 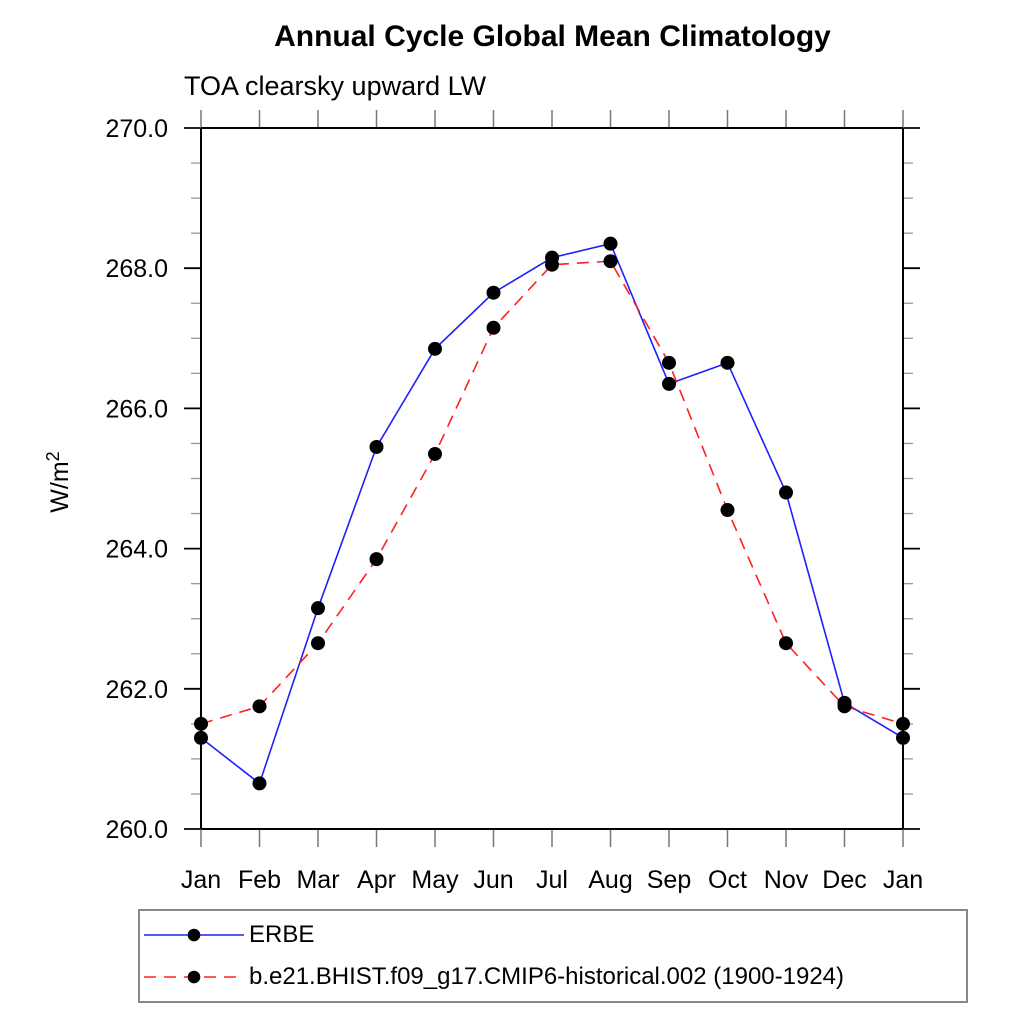 I want to click on x-tick-label: Jun, so click(x=493, y=880).